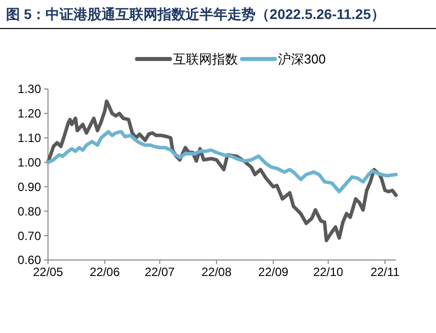 This screenshot has height=333, width=436. Describe the element at coordinates (30, 113) in the screenshot. I see `y-tick-label: 1.20` at that location.